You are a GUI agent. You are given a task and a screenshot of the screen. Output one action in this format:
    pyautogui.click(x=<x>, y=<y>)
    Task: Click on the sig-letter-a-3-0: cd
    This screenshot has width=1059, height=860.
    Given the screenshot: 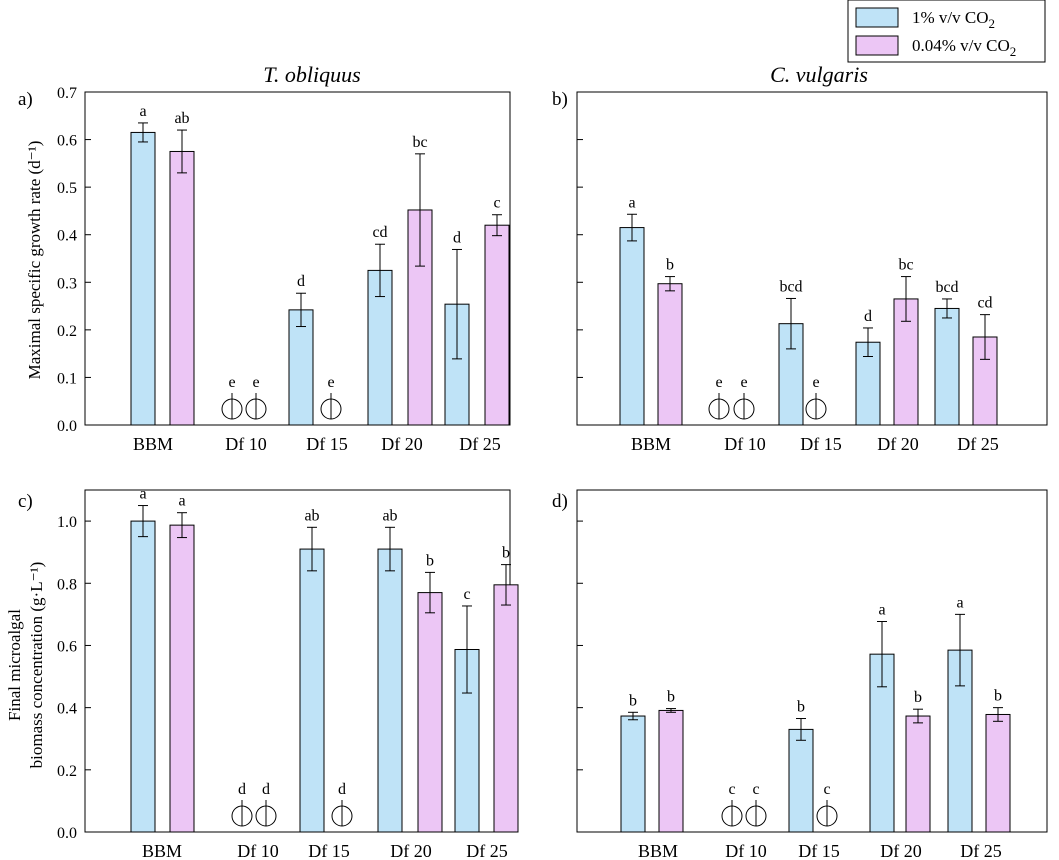 What is the action you would take?
    pyautogui.click(x=379, y=232)
    